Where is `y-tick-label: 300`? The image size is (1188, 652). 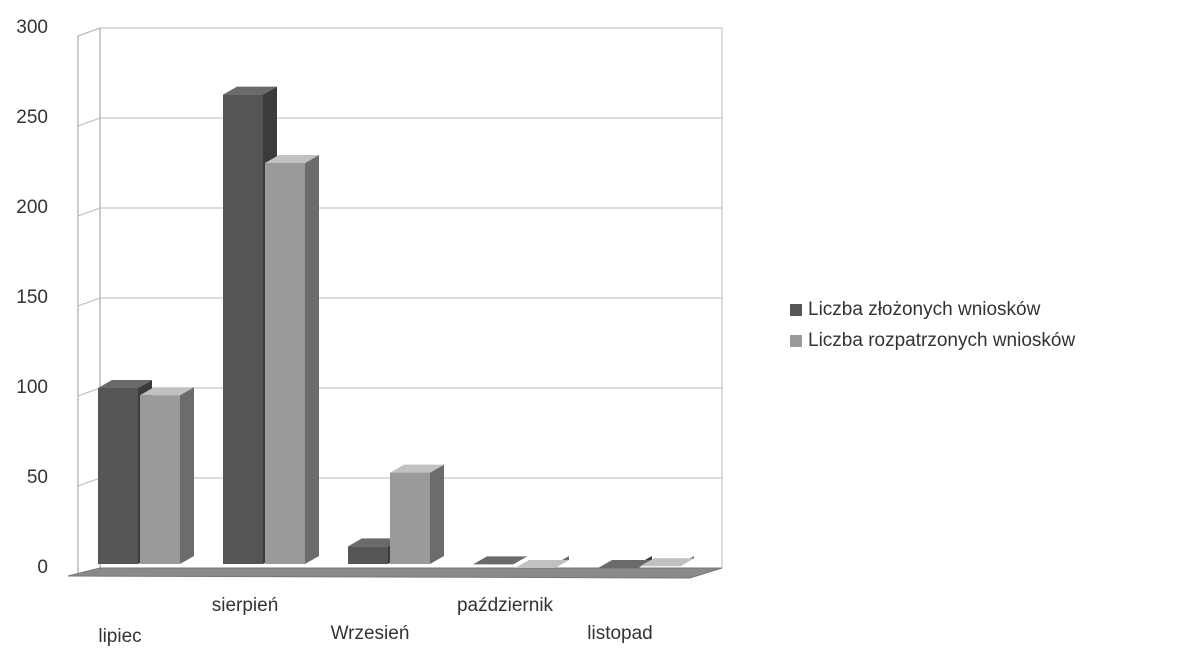
y-tick-label: 300 is located at coordinates (32, 27).